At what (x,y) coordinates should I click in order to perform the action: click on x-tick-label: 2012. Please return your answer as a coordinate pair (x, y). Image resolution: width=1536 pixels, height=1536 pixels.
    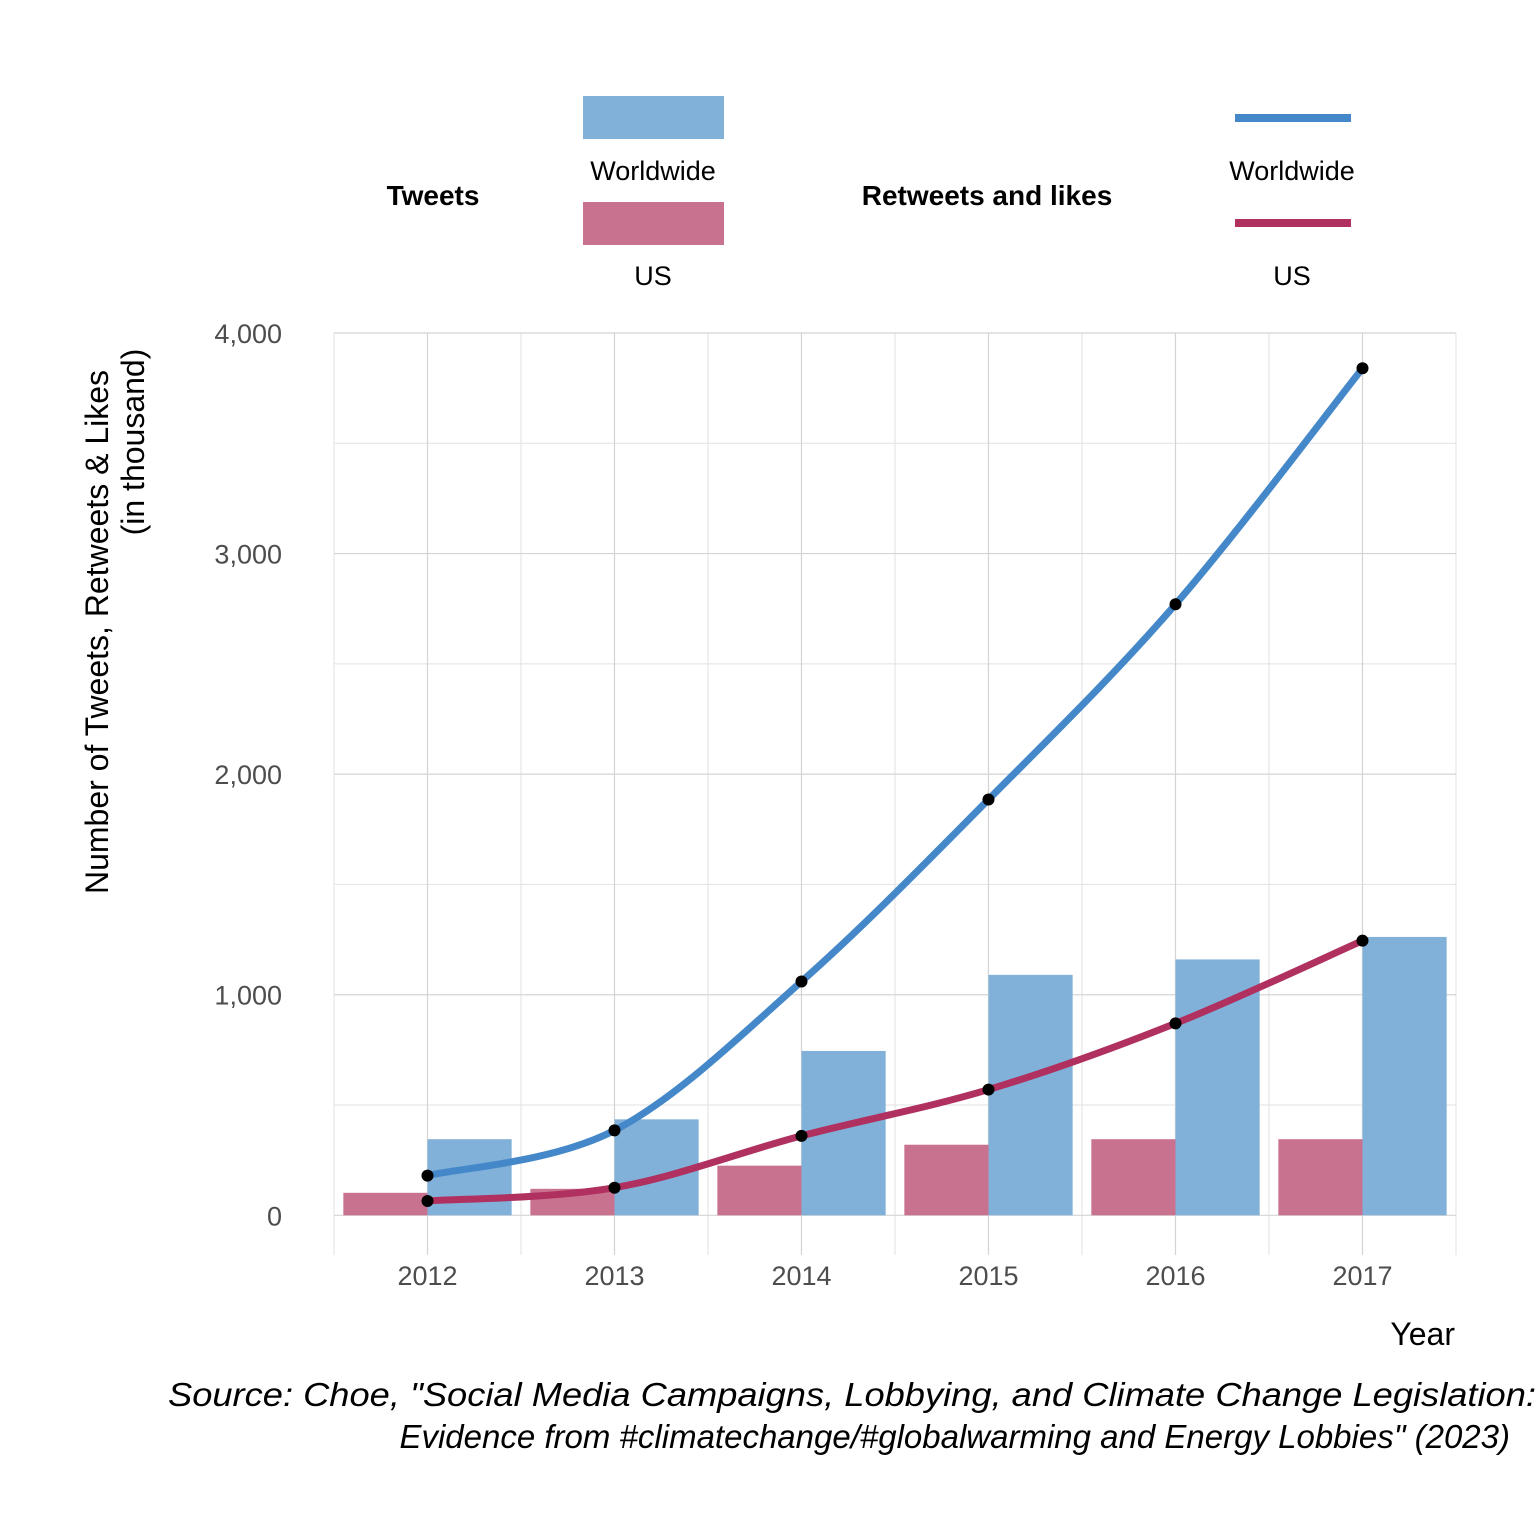
    Looking at the image, I should click on (427, 1276).